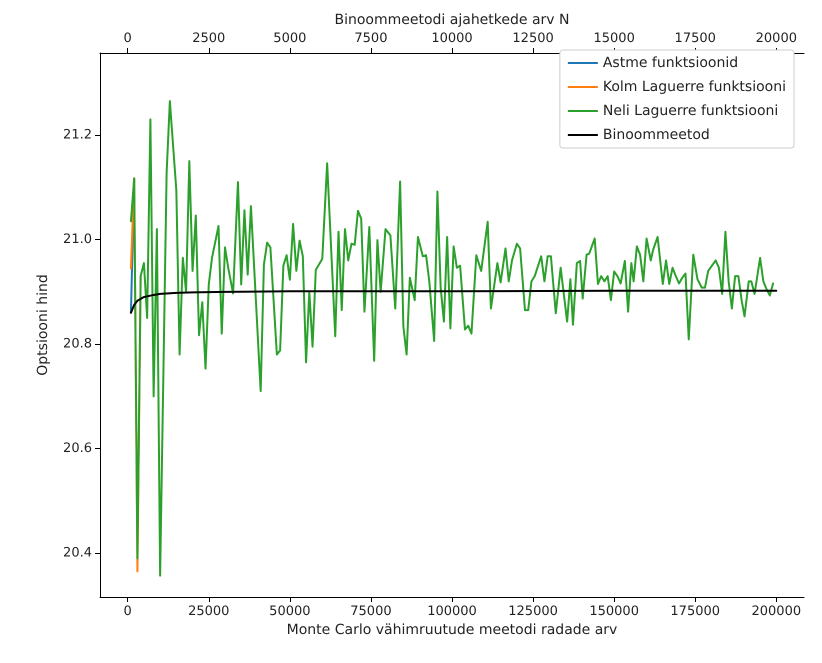 The height and width of the screenshot is (663, 822). What do you see at coordinates (128, 611) in the screenshot?
I see `x-tick-label: 0` at bounding box center [128, 611].